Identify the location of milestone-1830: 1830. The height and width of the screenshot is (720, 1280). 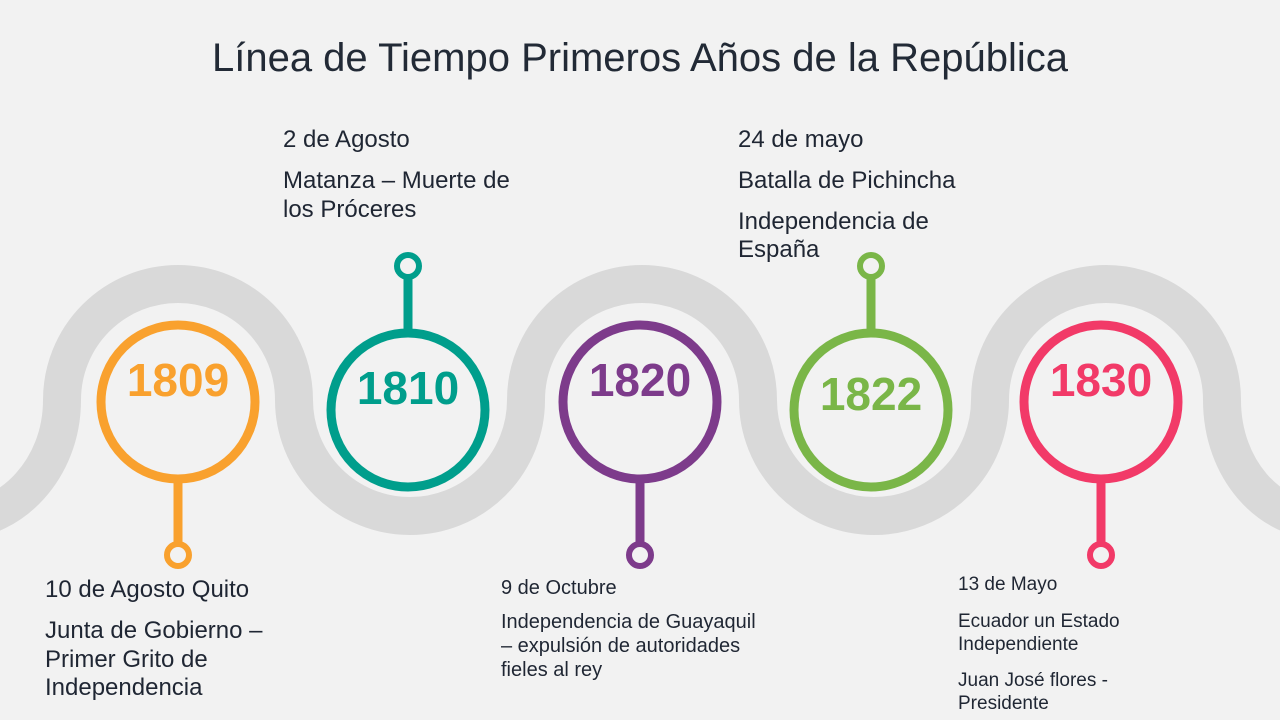
(1101, 444).